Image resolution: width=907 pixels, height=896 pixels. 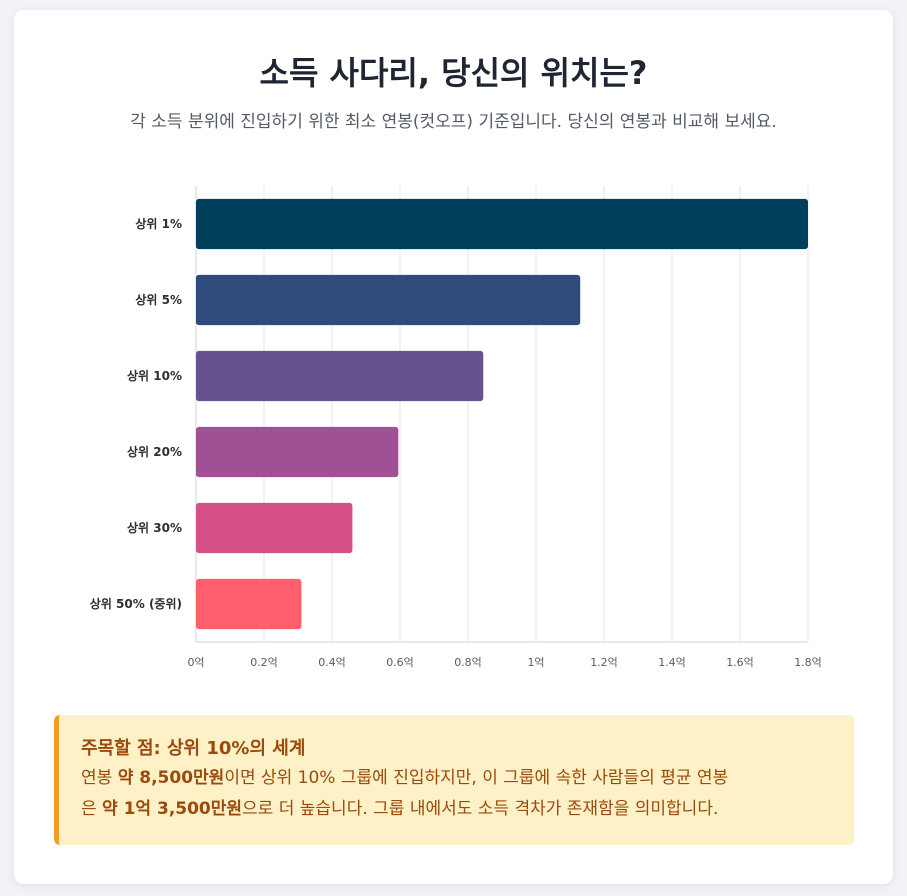 I want to click on callout-text: 연봉, so click(x=99, y=778).